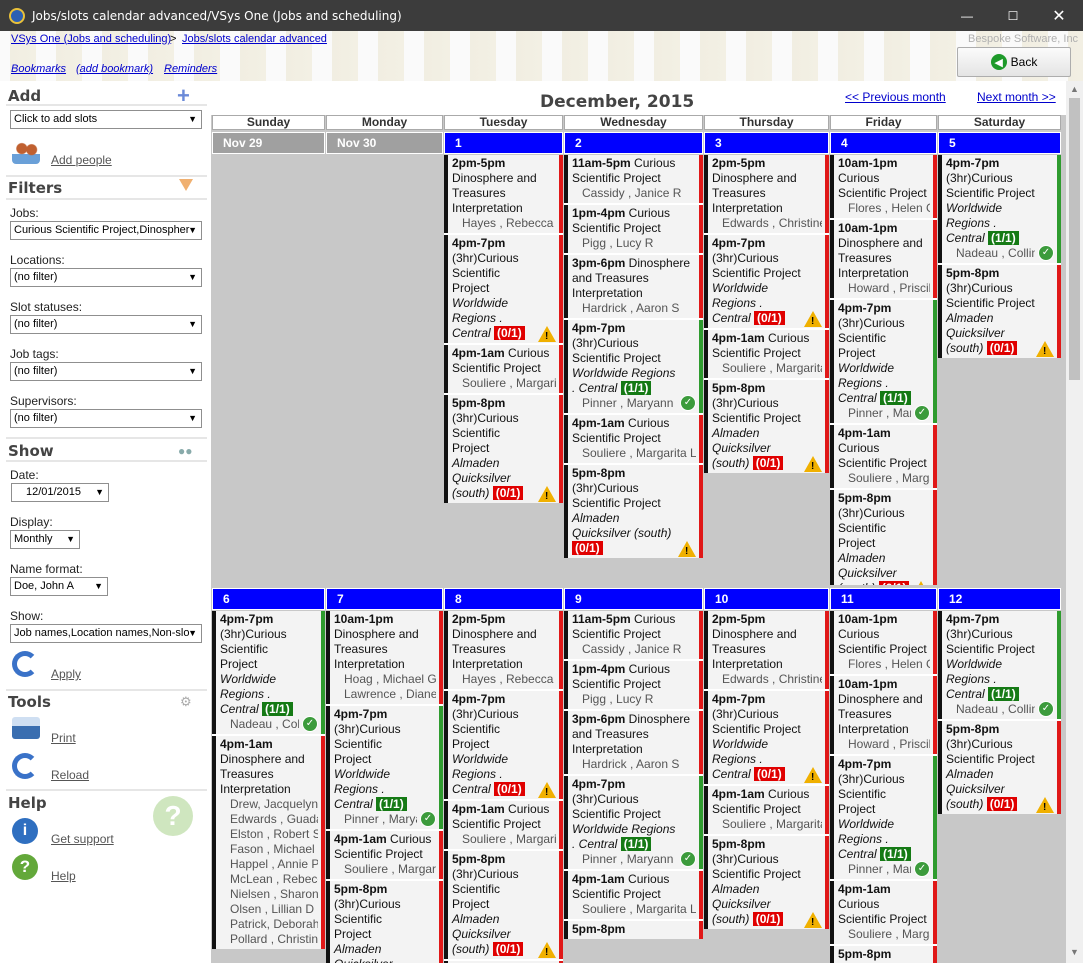 Image resolution: width=1083 pixels, height=963 pixels. What do you see at coordinates (115, 69) in the screenshot?
I see `add-bookmark-link: (add bookmark)` at bounding box center [115, 69].